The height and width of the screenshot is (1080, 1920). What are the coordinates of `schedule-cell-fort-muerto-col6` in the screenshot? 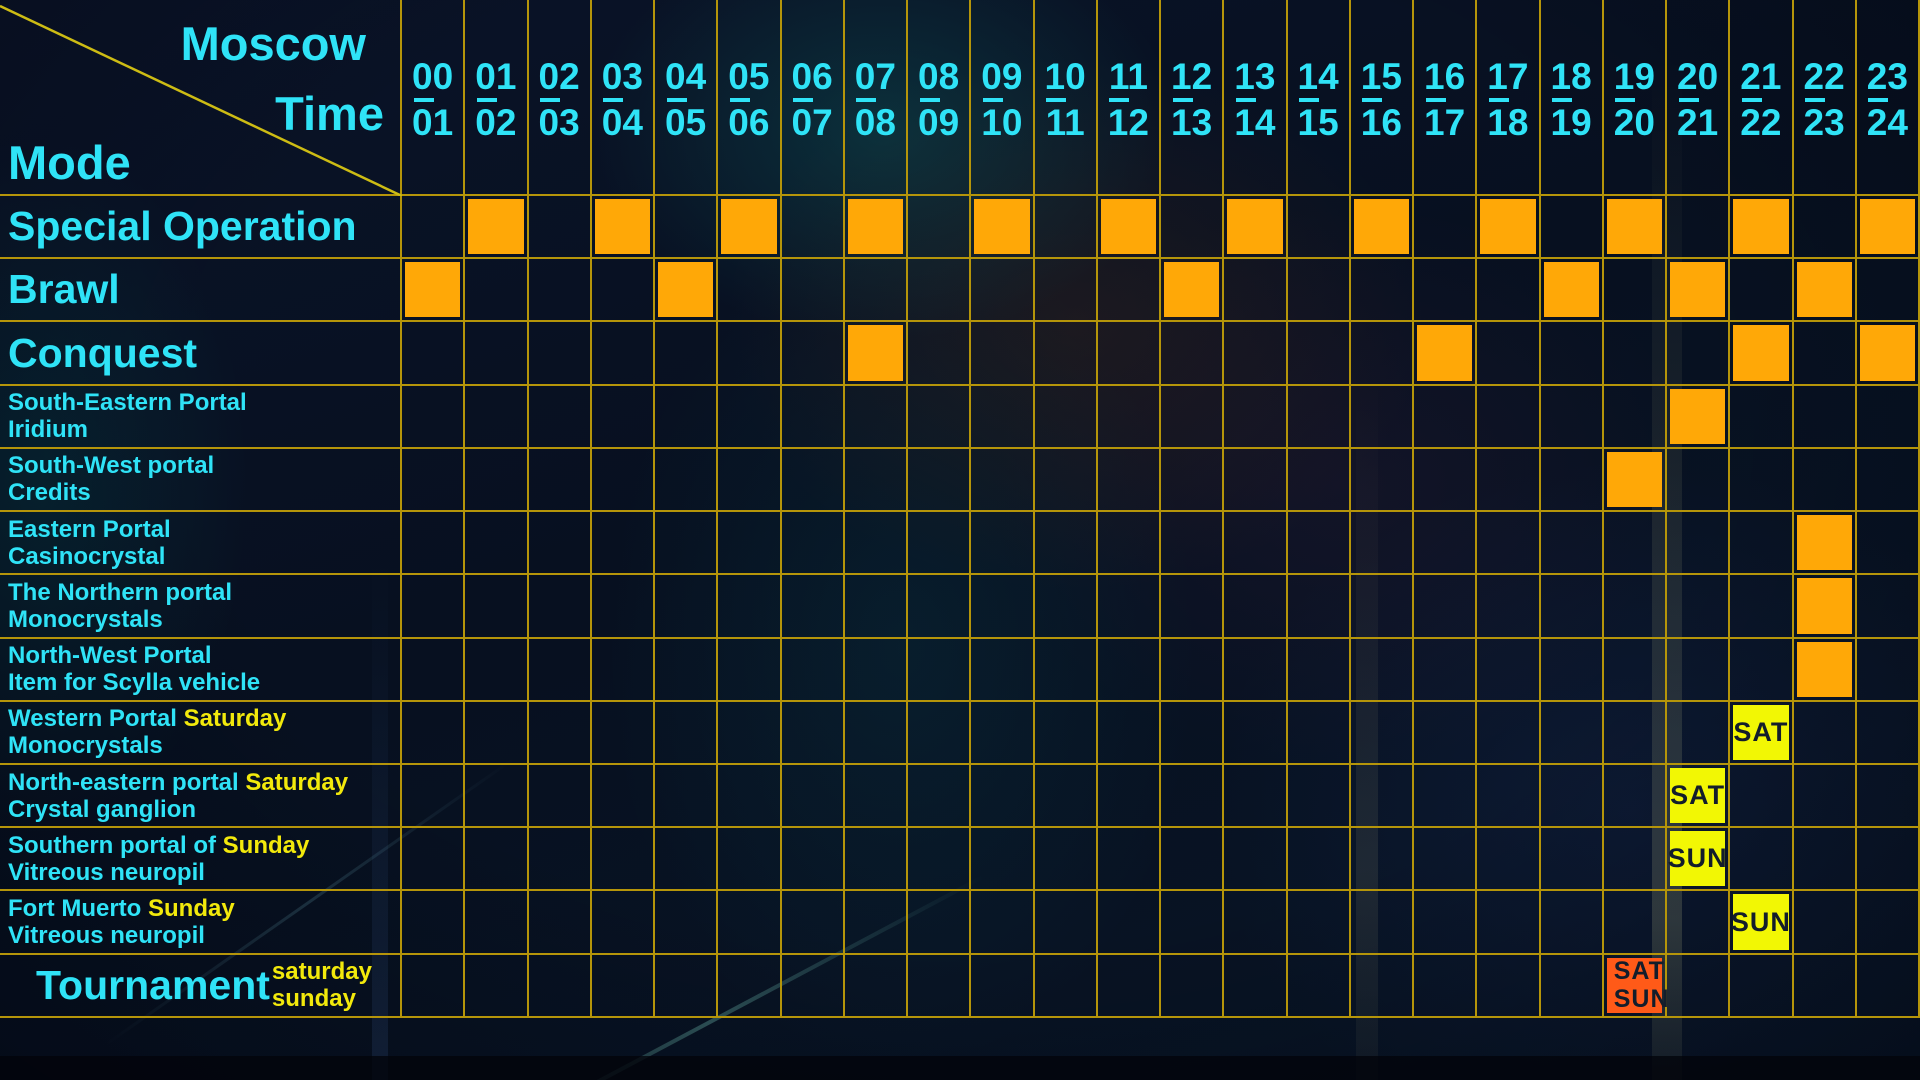 It's located at (813, 923).